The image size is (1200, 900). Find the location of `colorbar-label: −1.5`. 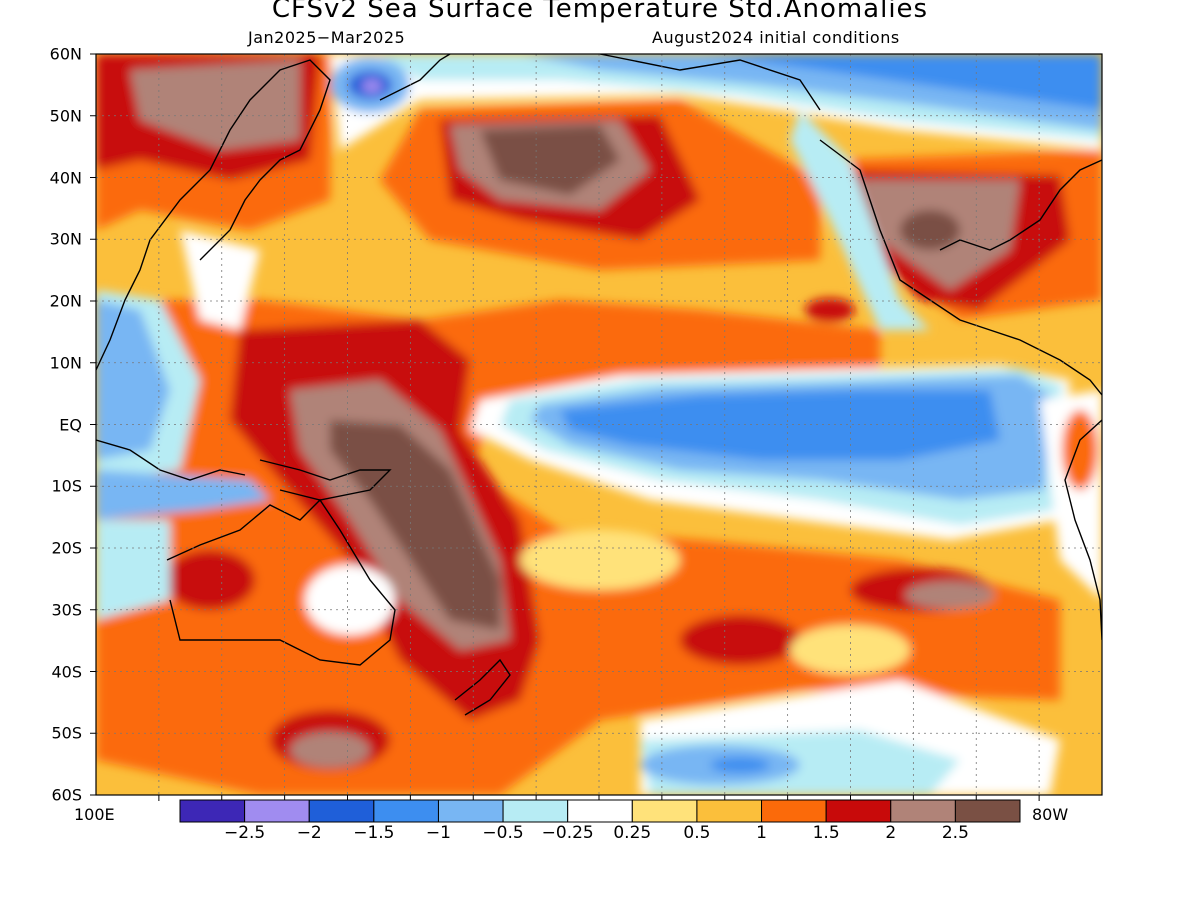

colorbar-label: −1.5 is located at coordinates (374, 833).